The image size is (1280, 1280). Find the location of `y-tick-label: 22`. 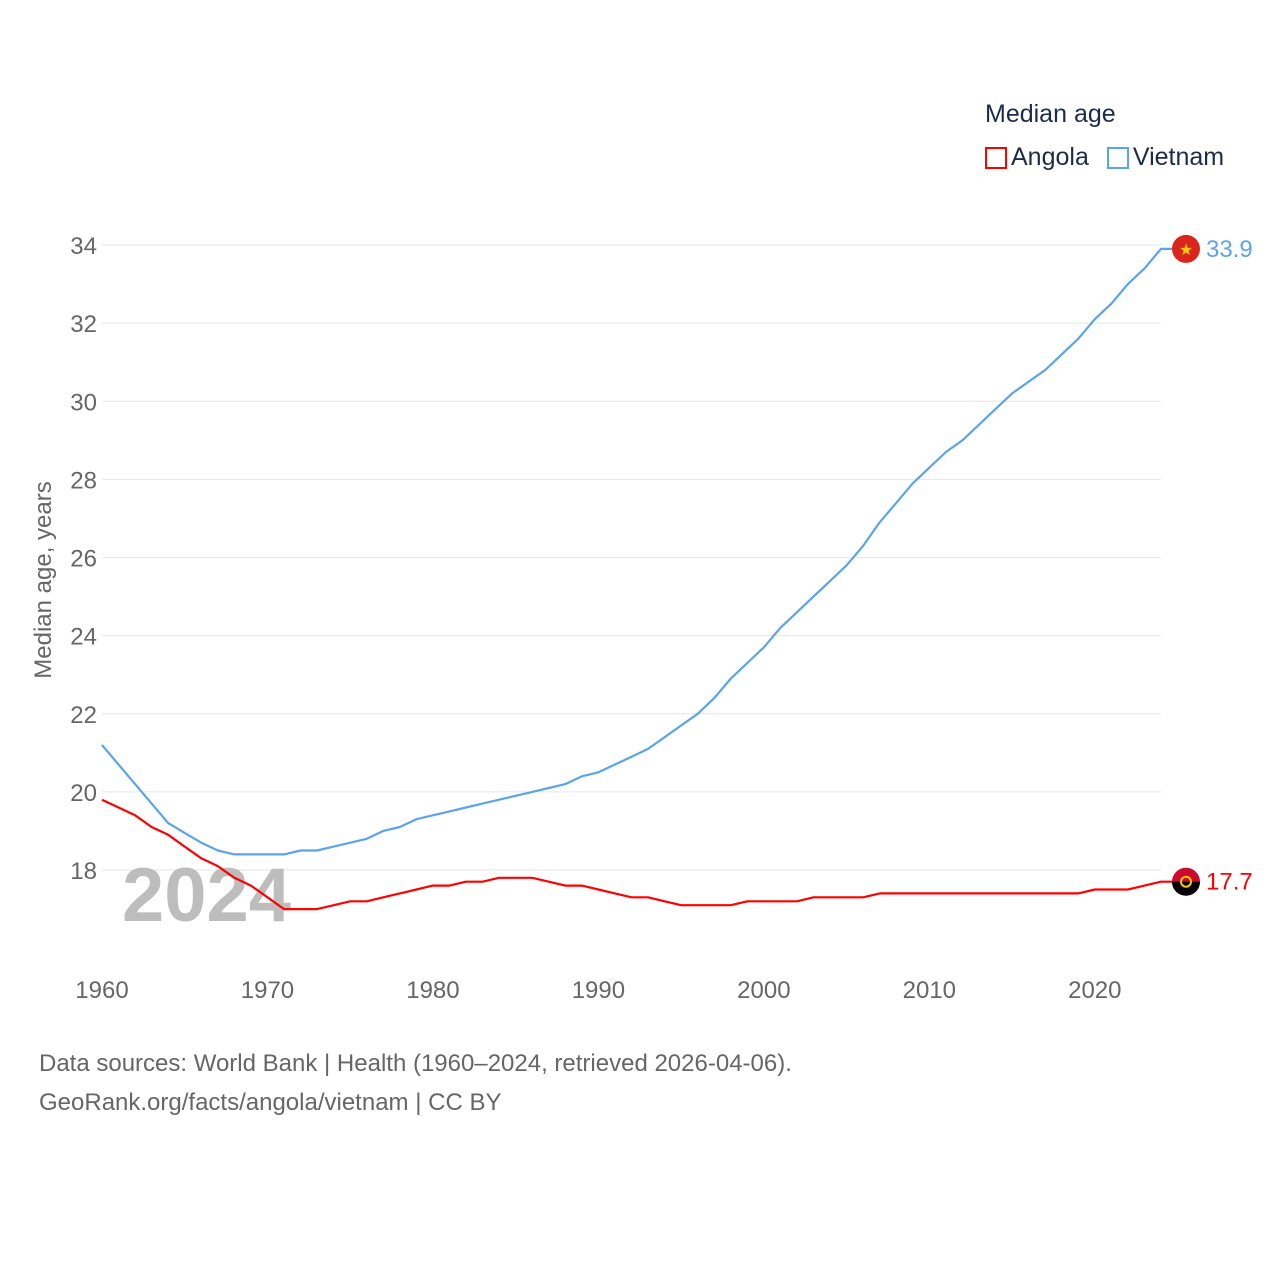

y-tick-label: 22 is located at coordinates (83, 715).